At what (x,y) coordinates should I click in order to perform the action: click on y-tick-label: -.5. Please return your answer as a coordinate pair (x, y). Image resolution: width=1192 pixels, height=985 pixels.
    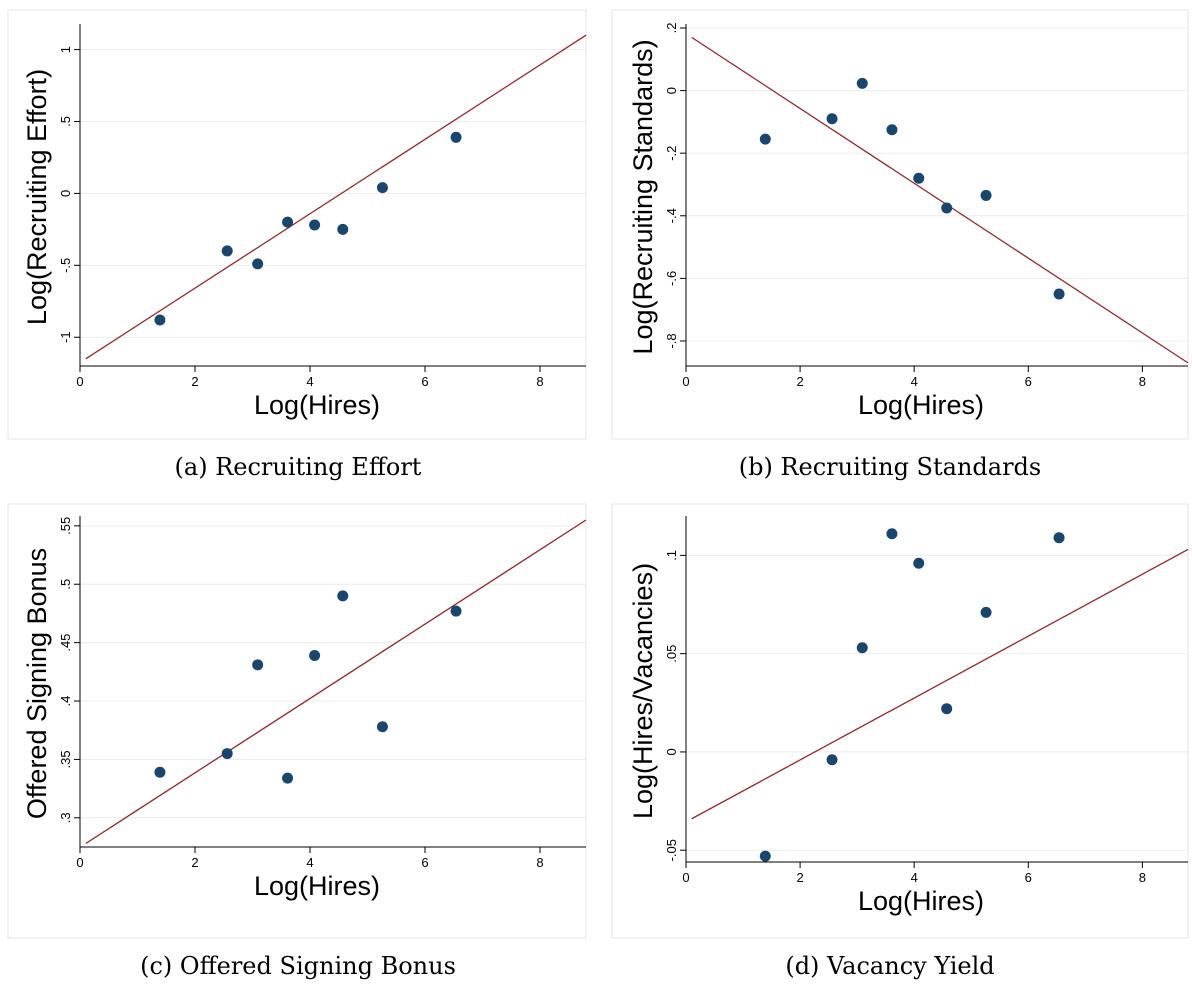
    Looking at the image, I should click on (65, 265).